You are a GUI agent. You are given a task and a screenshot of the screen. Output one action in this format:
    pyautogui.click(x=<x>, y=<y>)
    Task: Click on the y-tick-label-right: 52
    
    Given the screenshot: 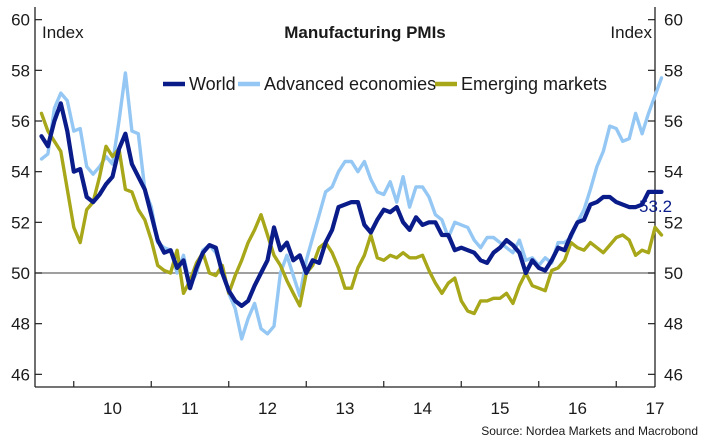 What is the action you would take?
    pyautogui.click(x=673, y=222)
    